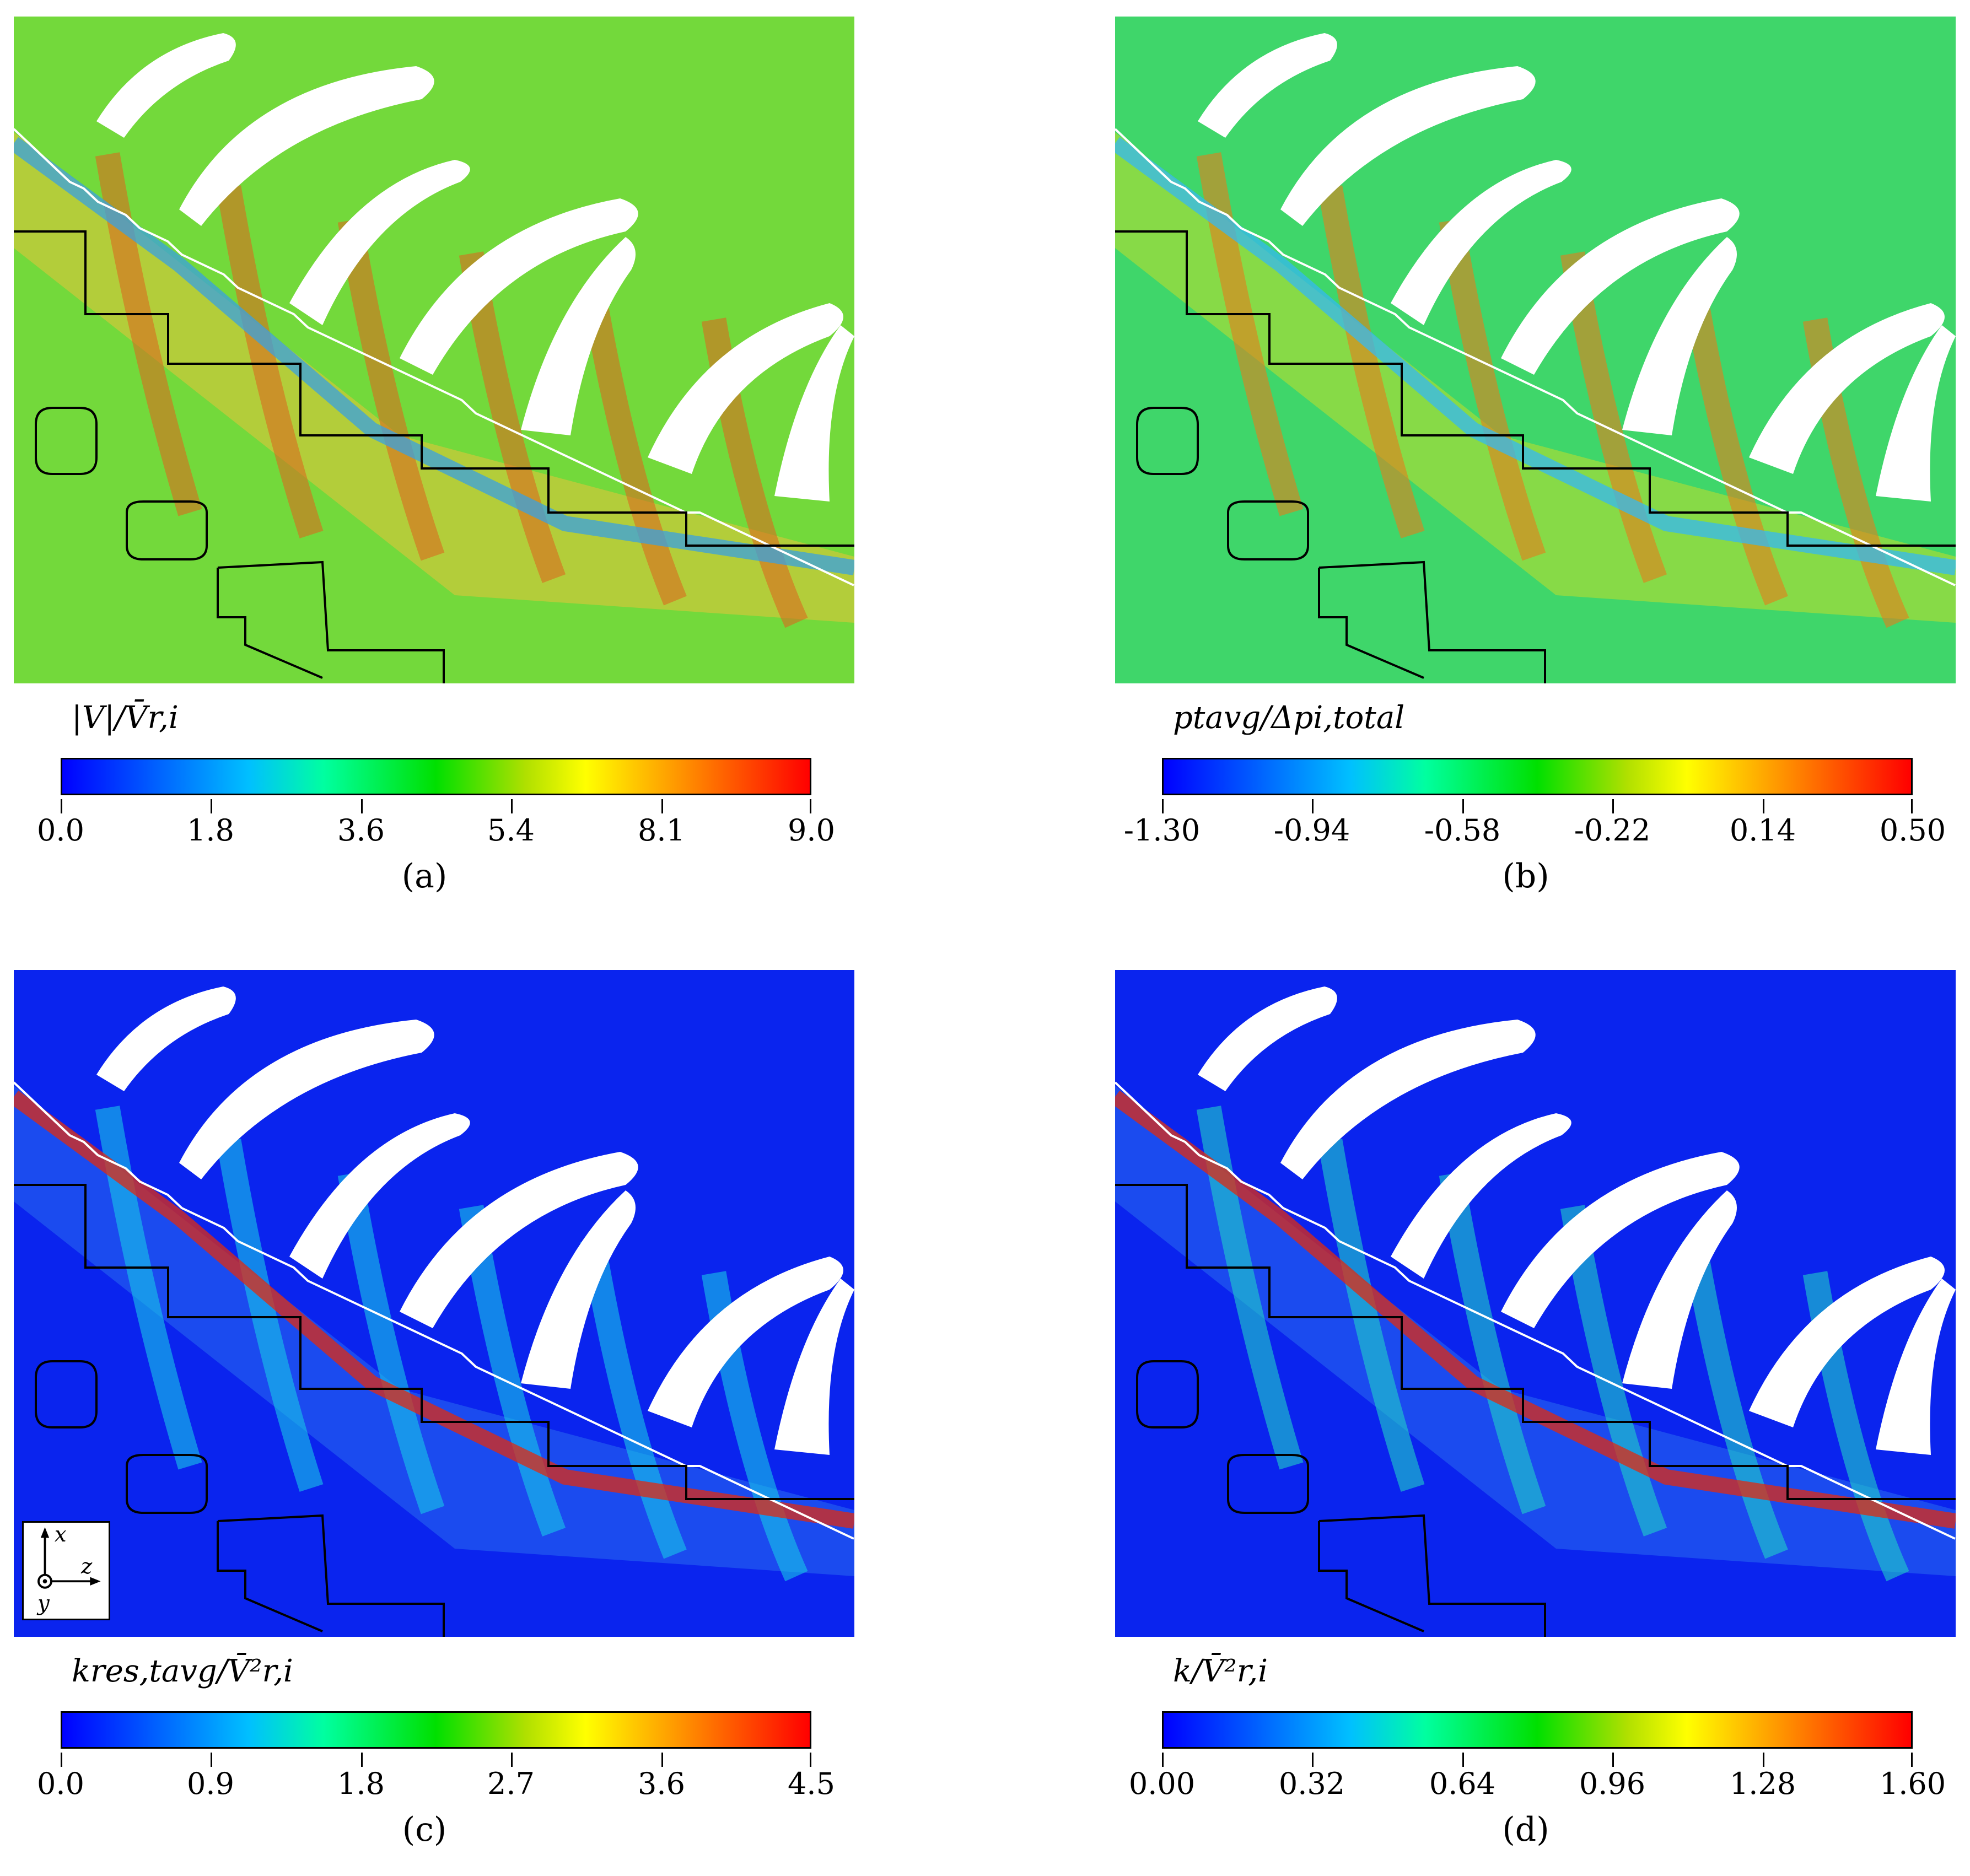 This screenshot has height=1876, width=1970. I want to click on tick-label: 0.96, so click(1612, 1783).